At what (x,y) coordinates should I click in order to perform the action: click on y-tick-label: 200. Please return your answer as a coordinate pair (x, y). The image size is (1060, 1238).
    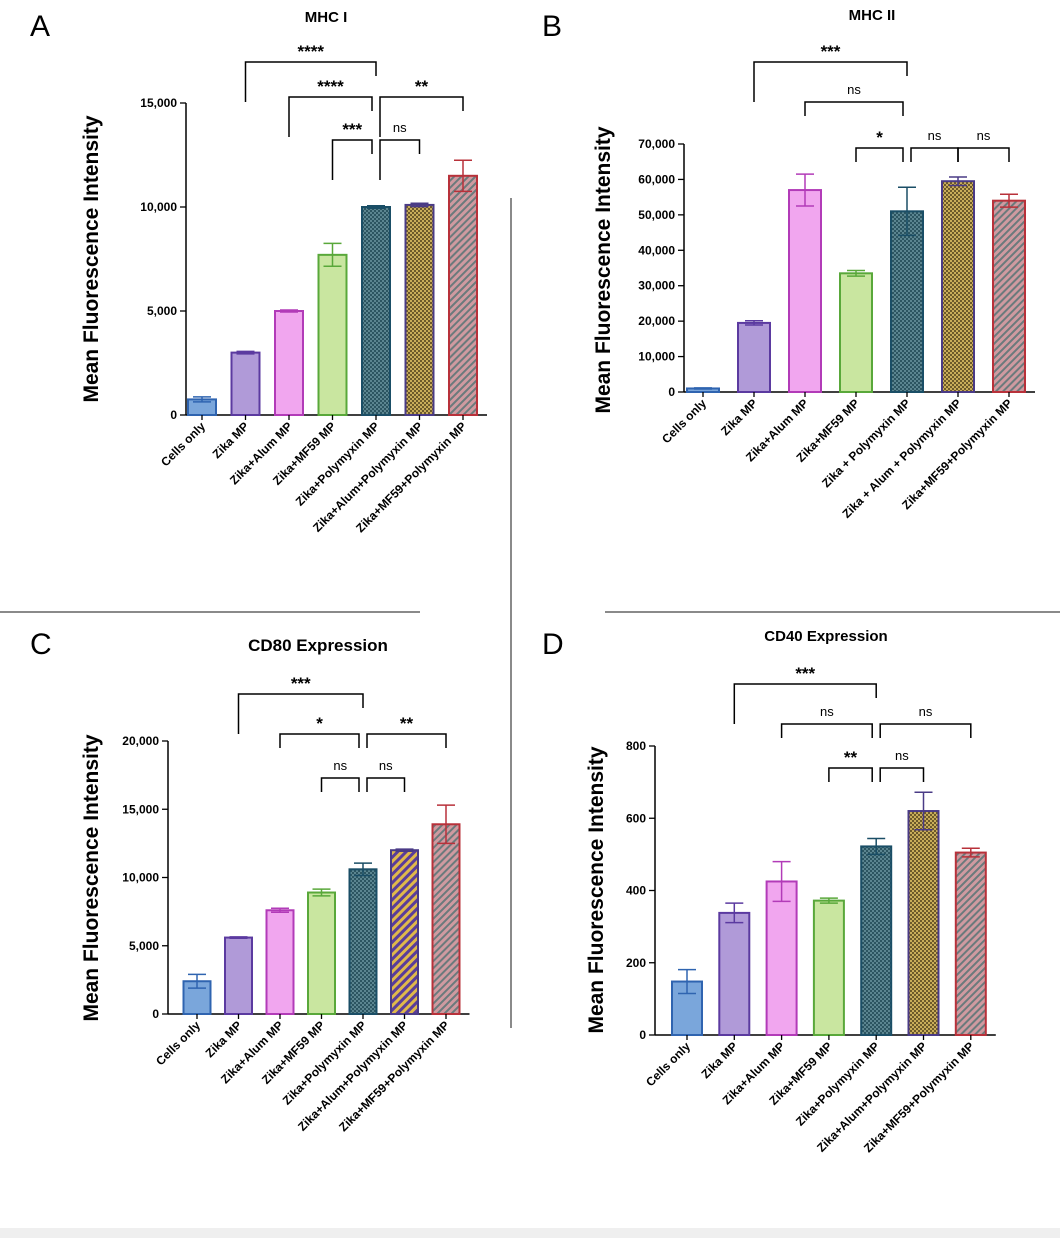
    Looking at the image, I should click on (636, 963).